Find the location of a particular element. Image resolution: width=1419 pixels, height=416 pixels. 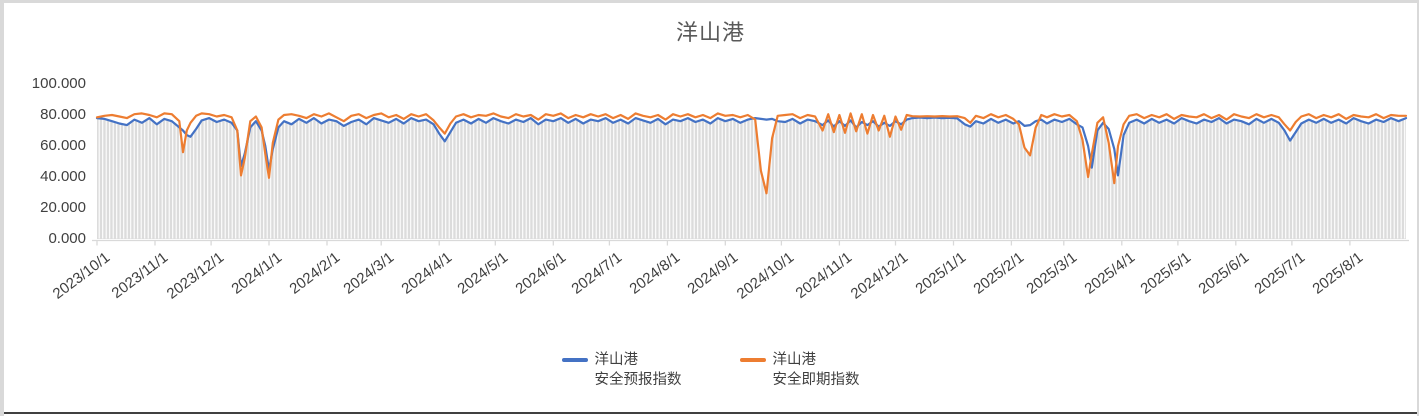

legend-label-forecast: 洋山港 安全预报指数 is located at coordinates (638, 370).